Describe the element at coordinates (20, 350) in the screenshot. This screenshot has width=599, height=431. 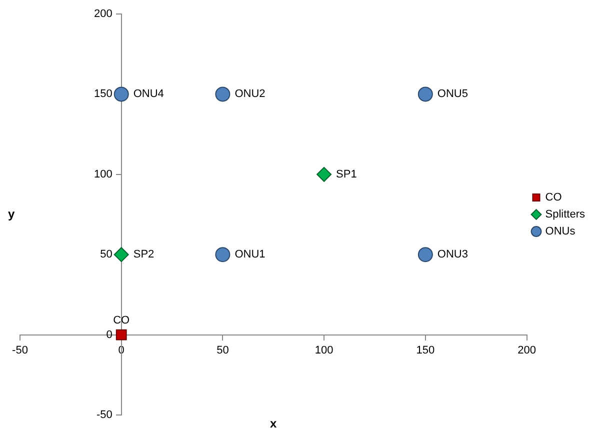
I see `x-tick-label: -50` at that location.